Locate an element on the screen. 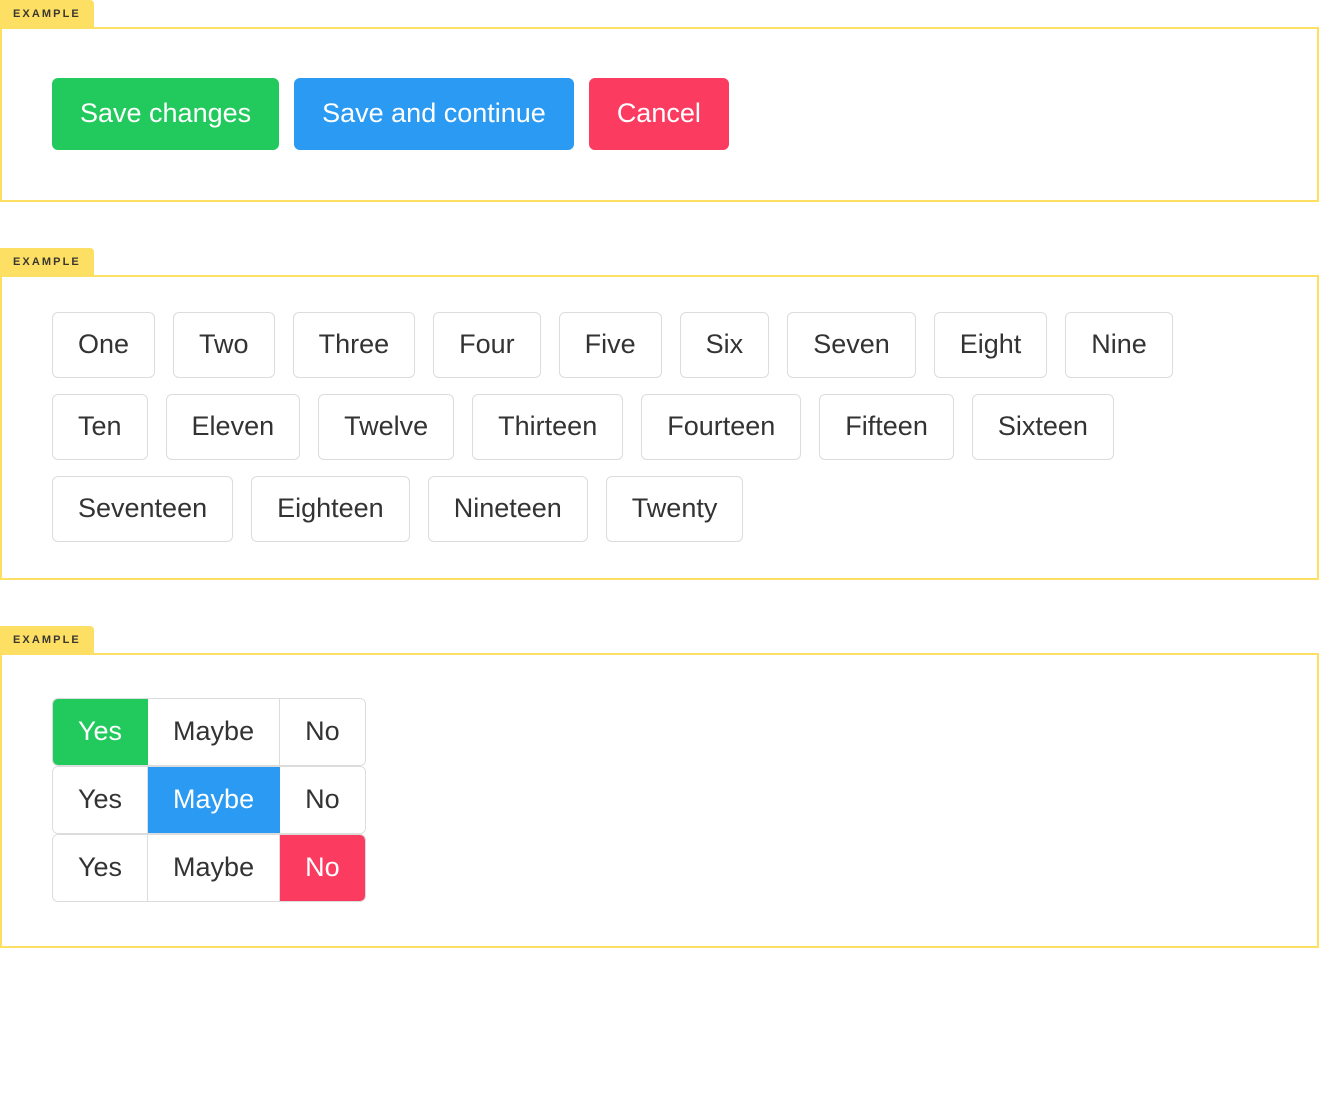  outline-button-eleven: Eleven is located at coordinates (233, 427).